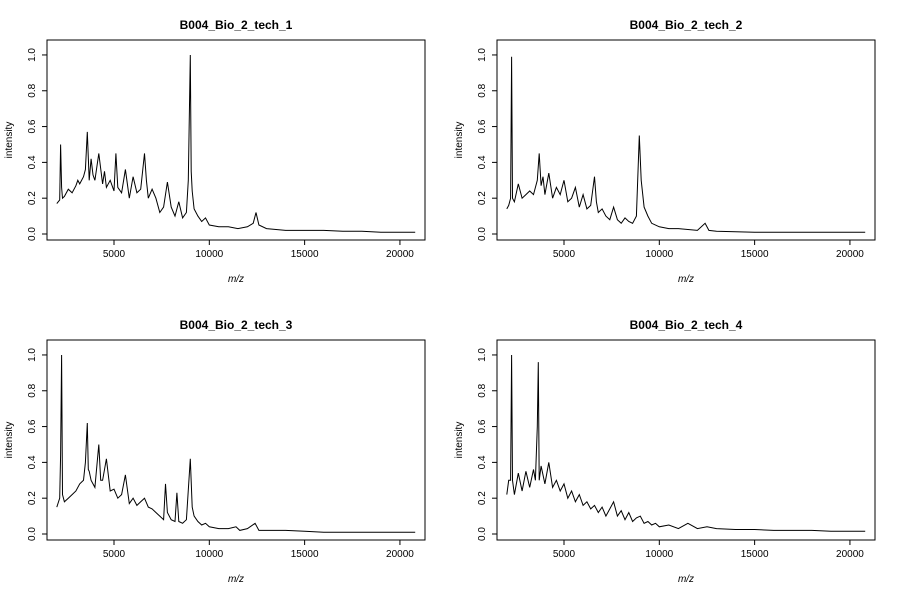 This screenshot has width=900, height=605. I want to click on panel-title: B004_Bio_2_tech_1, so click(236, 25).